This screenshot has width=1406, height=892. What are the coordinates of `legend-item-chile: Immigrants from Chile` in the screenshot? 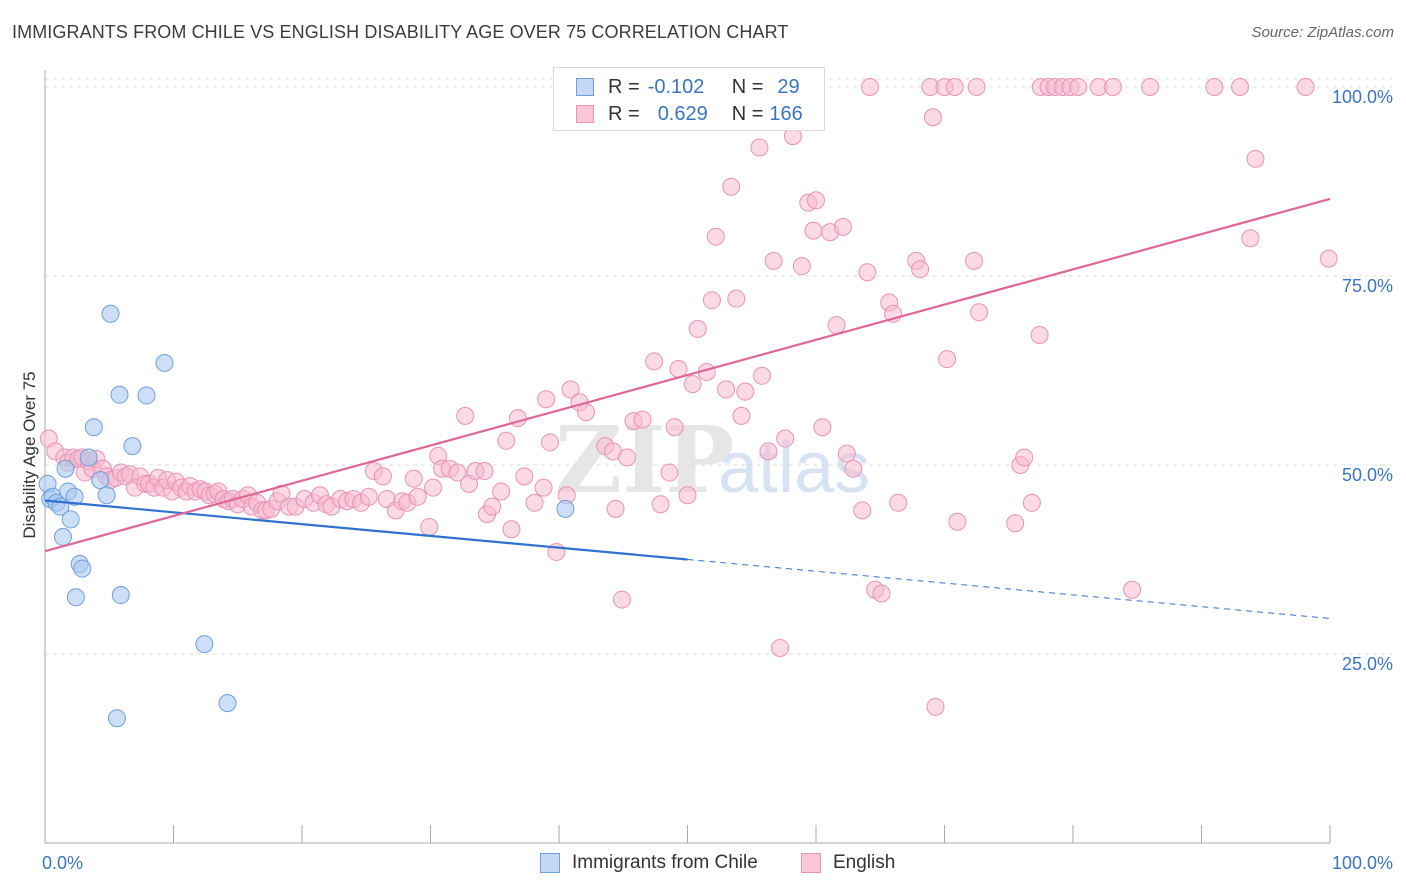 It's located at (649, 863).